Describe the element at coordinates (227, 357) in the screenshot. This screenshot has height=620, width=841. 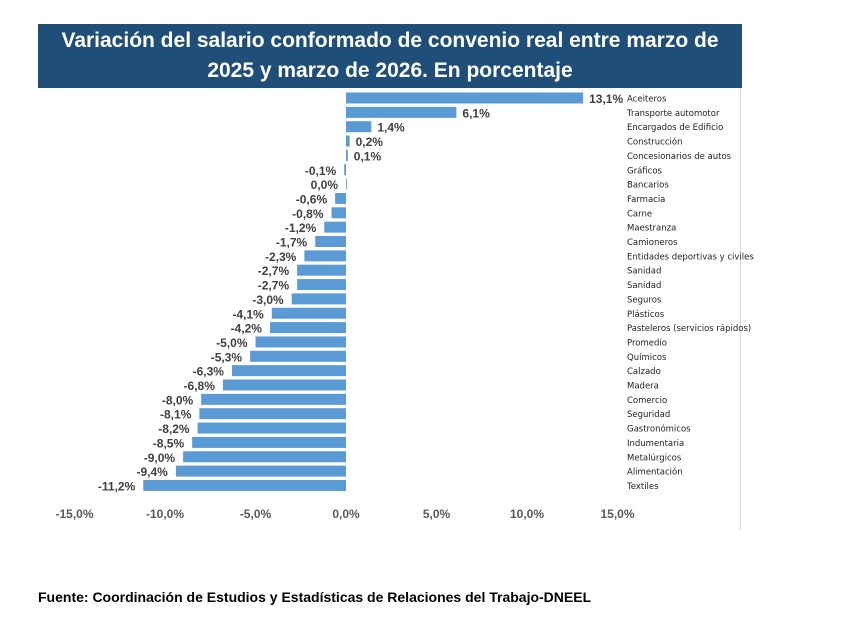
I see `value-label-19: -5,3%` at that location.